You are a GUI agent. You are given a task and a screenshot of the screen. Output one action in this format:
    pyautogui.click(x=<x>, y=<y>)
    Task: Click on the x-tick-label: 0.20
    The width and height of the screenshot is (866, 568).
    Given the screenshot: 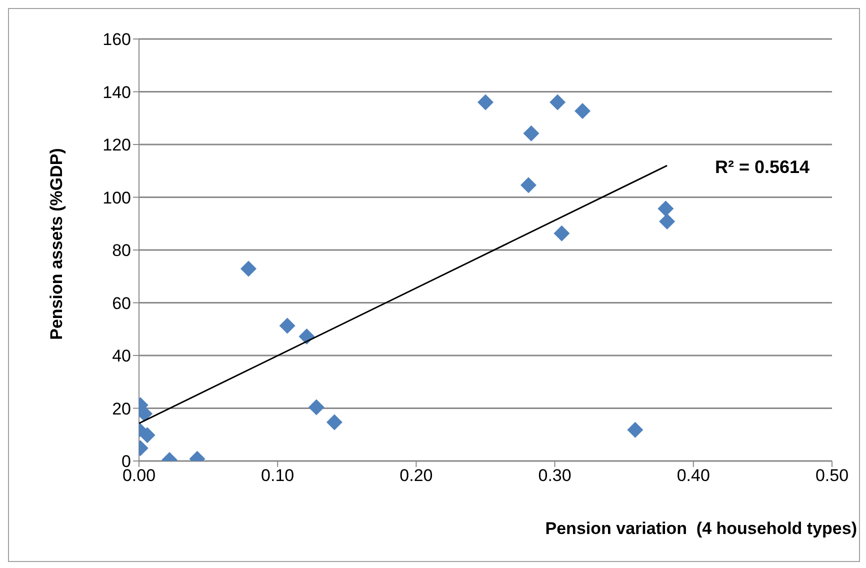 What is the action you would take?
    pyautogui.click(x=416, y=476)
    